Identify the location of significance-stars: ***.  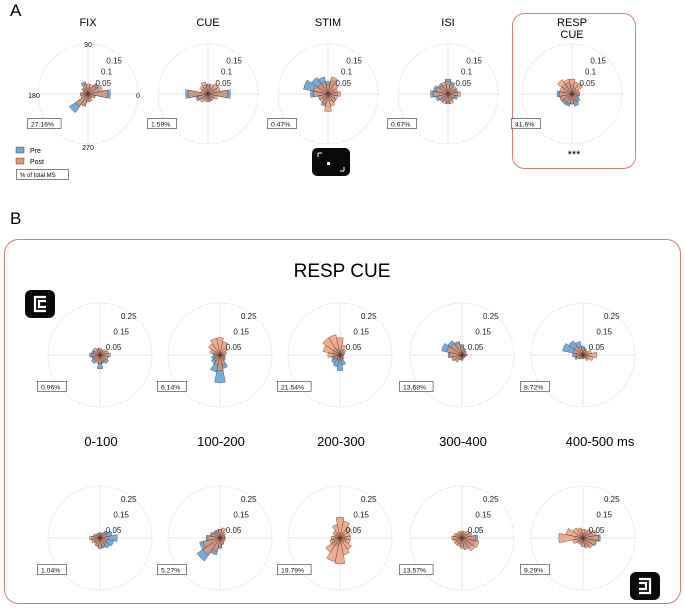
(575, 155).